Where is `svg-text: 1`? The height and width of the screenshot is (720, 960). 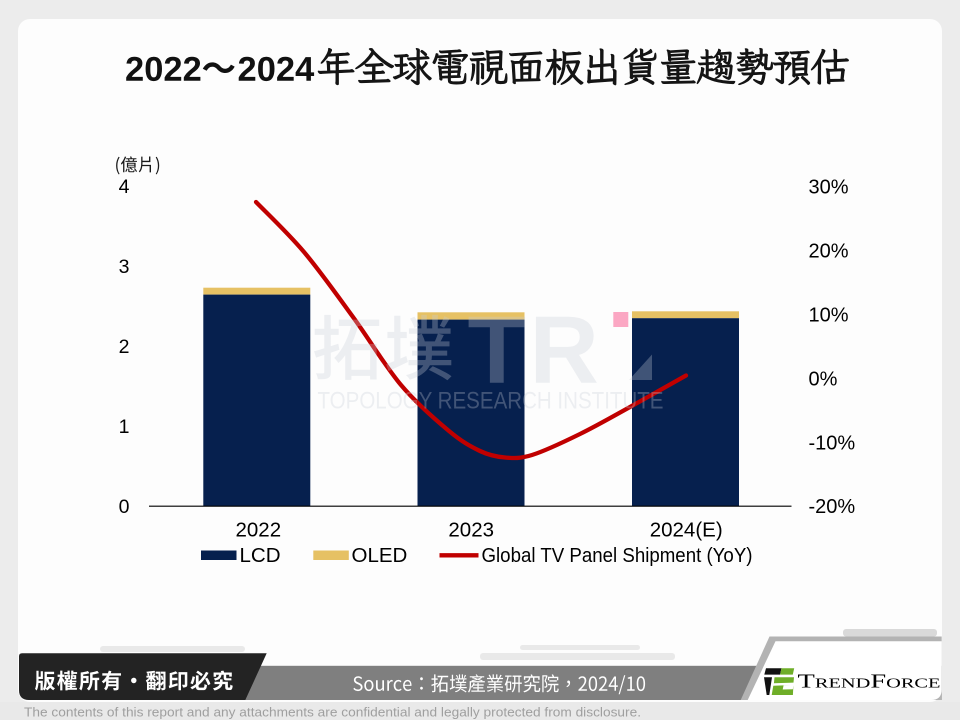
svg-text: 1 is located at coordinates (124, 427).